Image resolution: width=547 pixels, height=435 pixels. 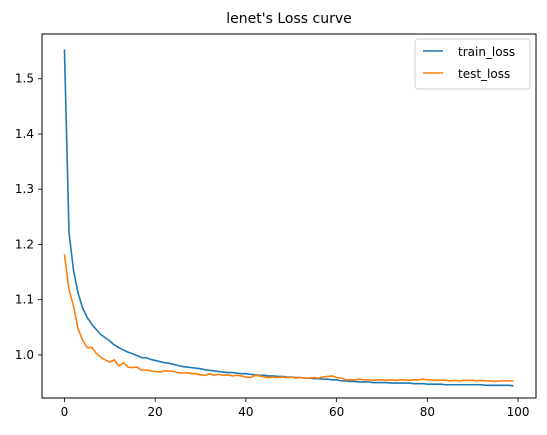 What do you see at coordinates (24, 134) in the screenshot?
I see `y-tick-label: 1.4` at bounding box center [24, 134].